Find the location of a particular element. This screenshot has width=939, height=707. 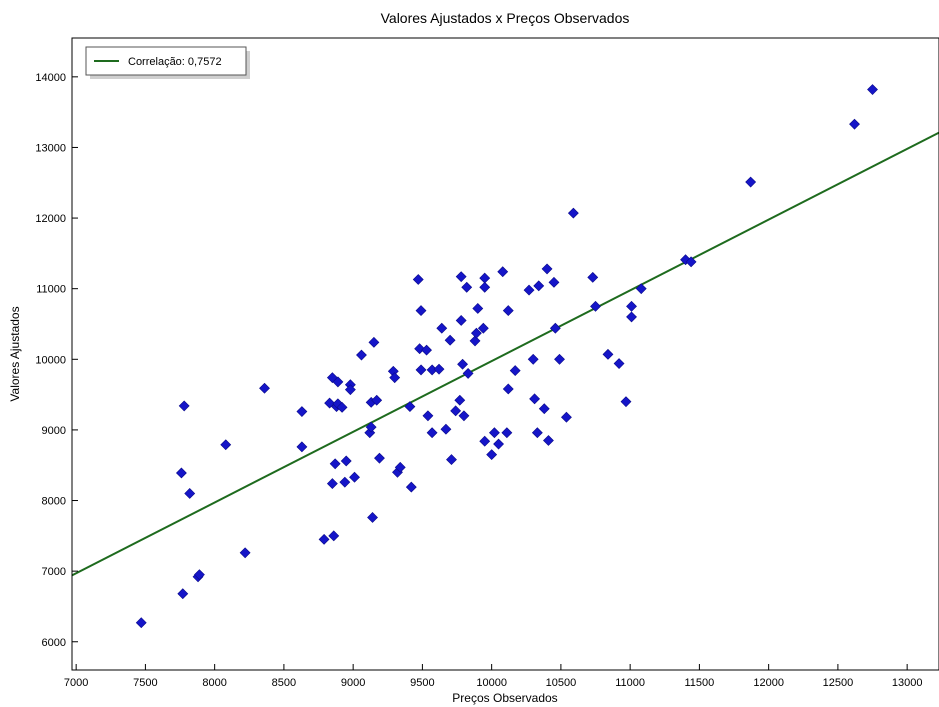

x-tick-label: 9500 is located at coordinates (422, 683).